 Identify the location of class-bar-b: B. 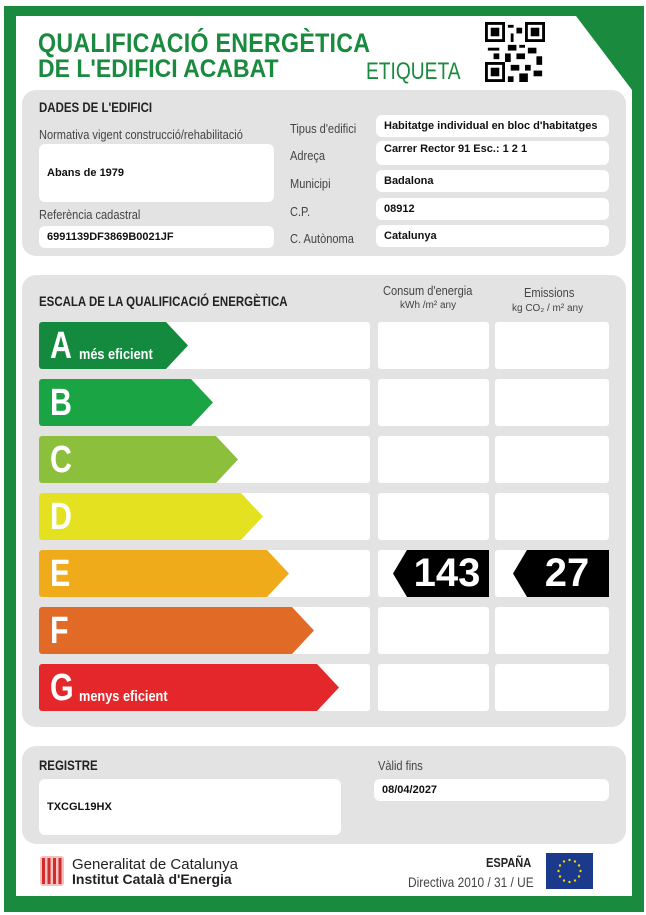
(126, 402).